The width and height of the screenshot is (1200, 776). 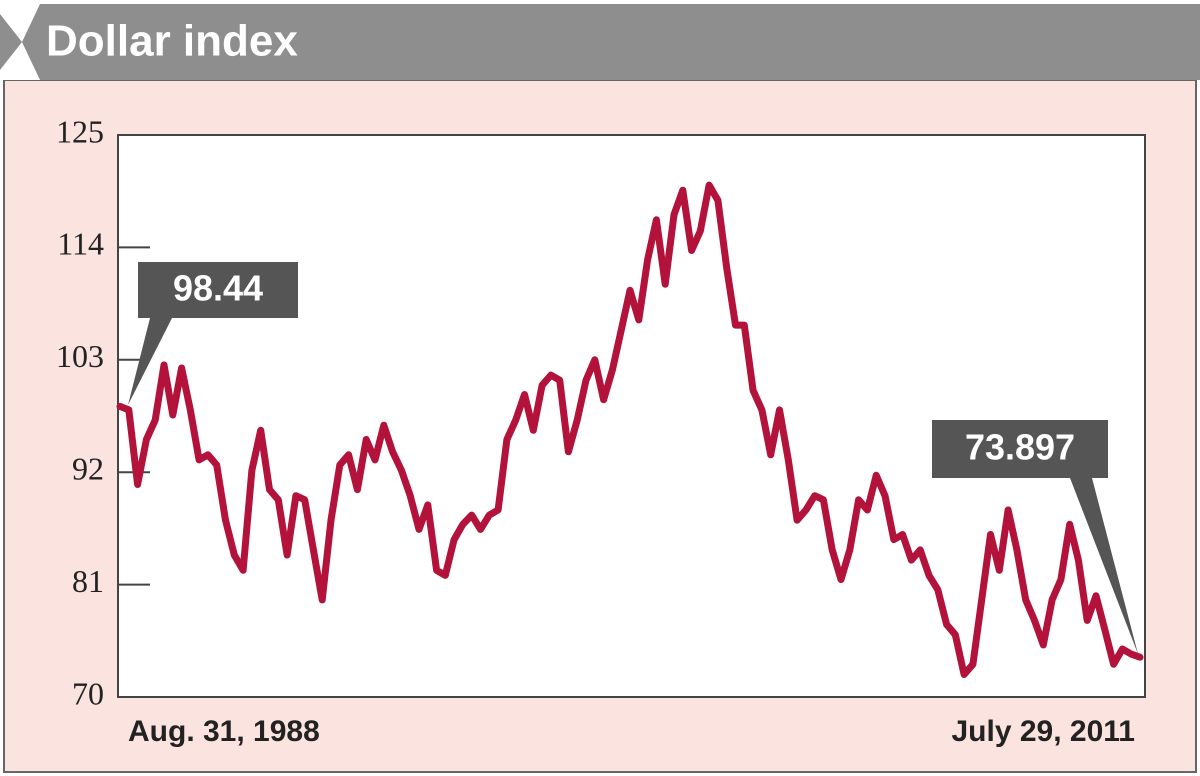 I want to click on y-tick-label: 125, so click(x=80, y=131).